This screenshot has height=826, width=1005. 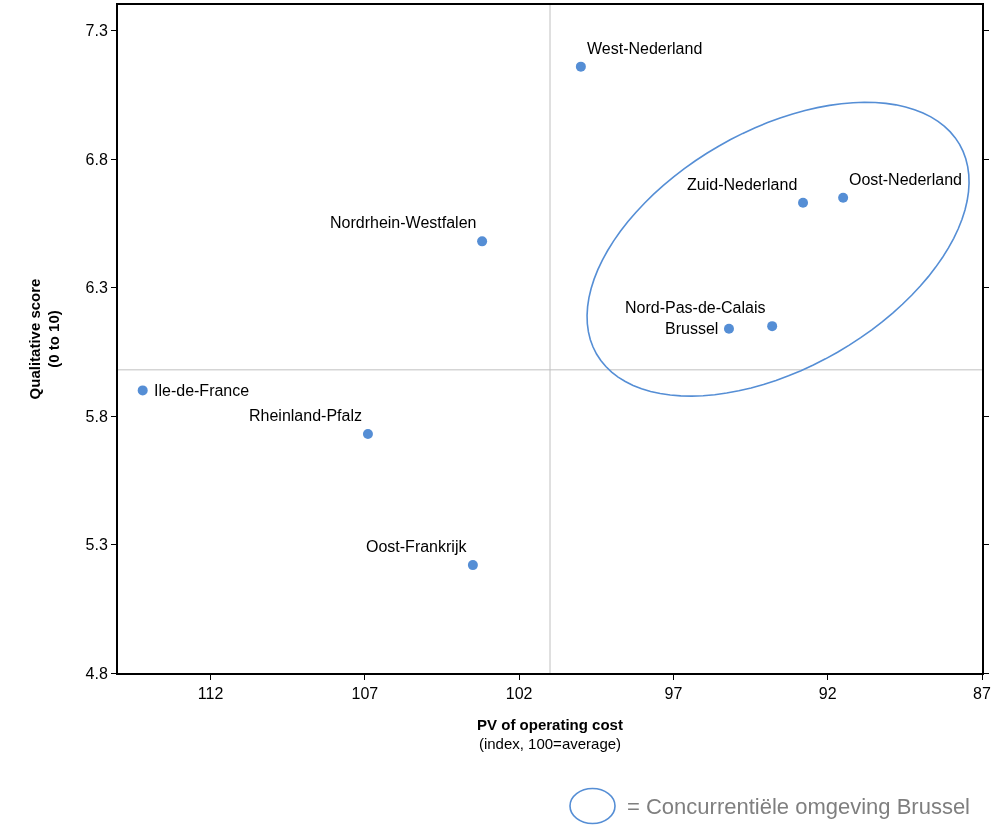 I want to click on x-tick-label: 87, so click(x=982, y=694).